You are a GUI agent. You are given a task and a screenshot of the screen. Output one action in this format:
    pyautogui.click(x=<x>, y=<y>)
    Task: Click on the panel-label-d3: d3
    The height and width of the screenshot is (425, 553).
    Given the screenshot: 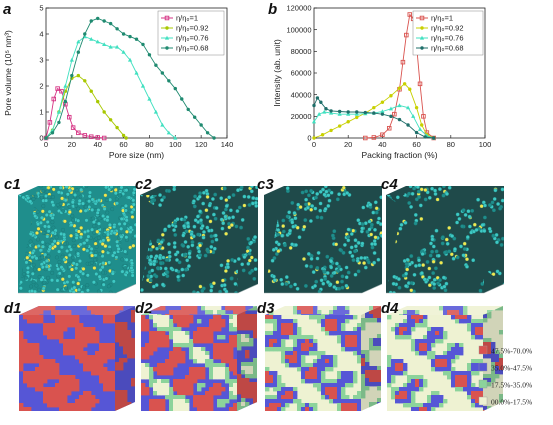 What is the action you would take?
    pyautogui.click(x=266, y=308)
    